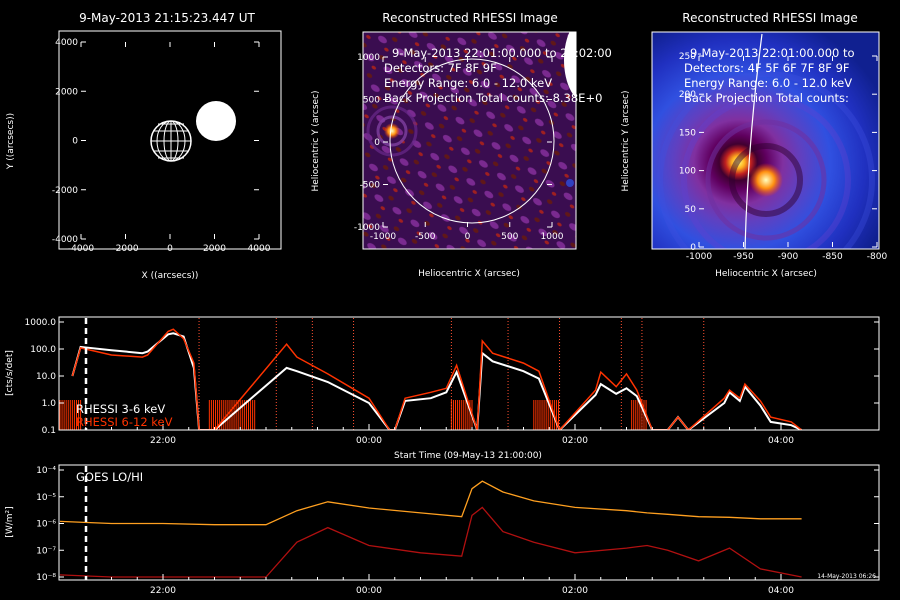 The width and height of the screenshot is (900, 600). What do you see at coordinates (316, 140) in the screenshot?
I see `image1-ylabel: Heliocentric Y (arcsec)` at bounding box center [316, 140].